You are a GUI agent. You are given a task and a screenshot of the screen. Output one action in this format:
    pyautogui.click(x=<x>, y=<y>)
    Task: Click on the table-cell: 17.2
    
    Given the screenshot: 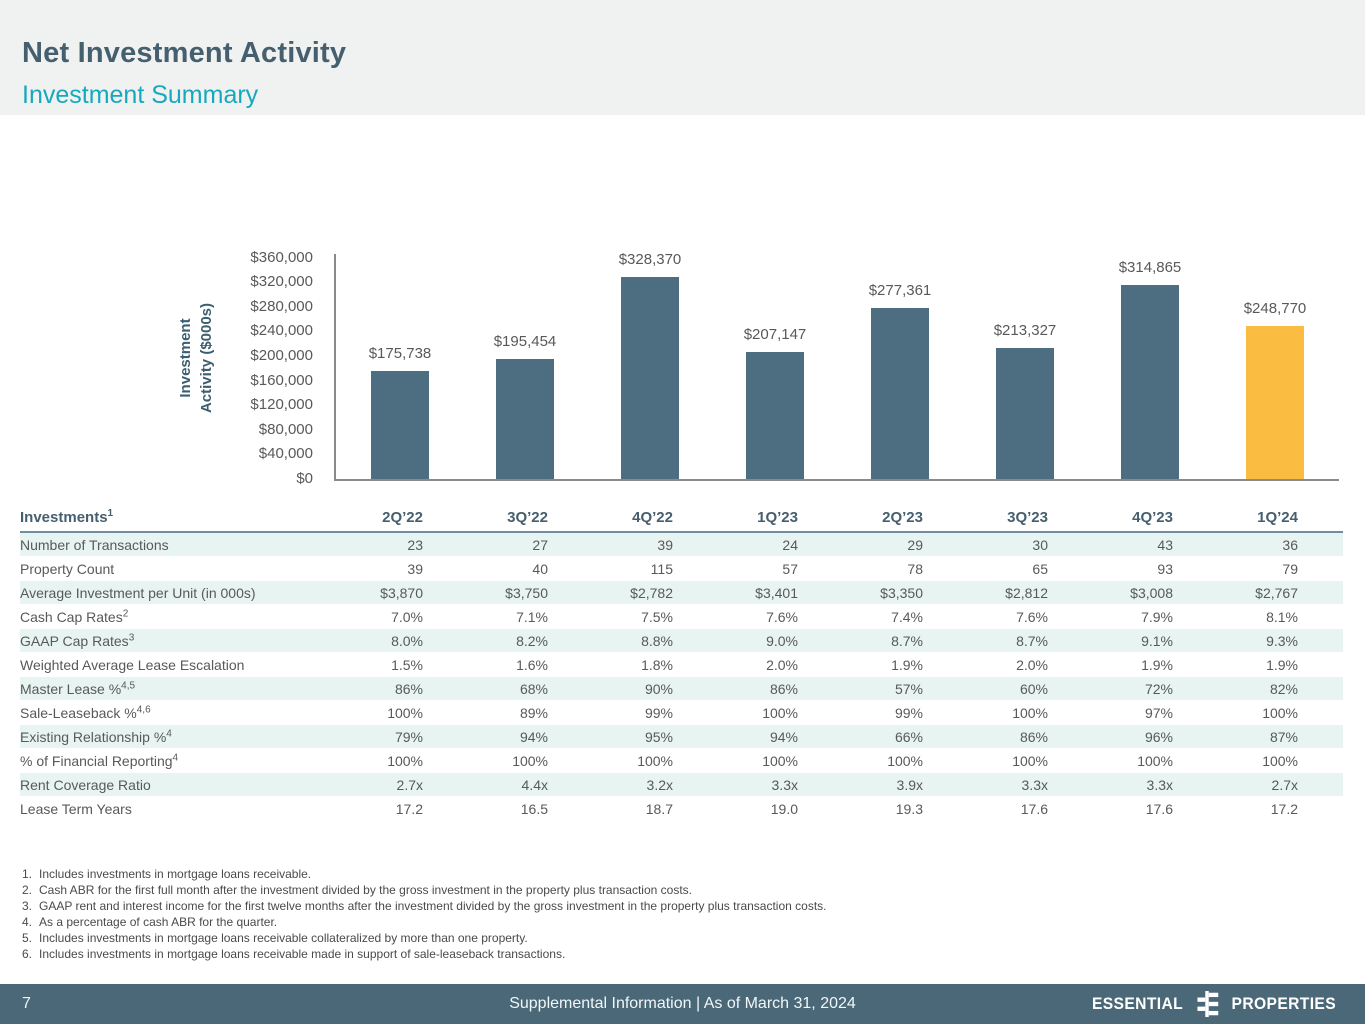 What is the action you would take?
    pyautogui.click(x=360, y=808)
    